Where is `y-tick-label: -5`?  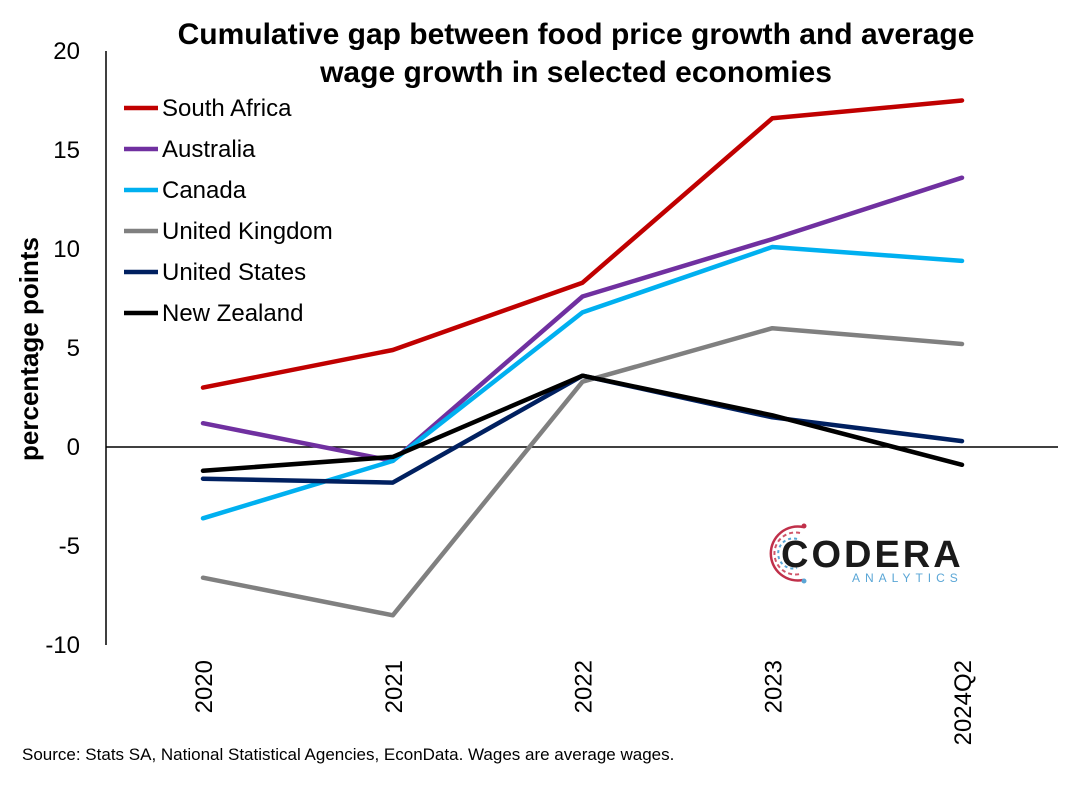
y-tick-label: -5 is located at coordinates (69, 546).